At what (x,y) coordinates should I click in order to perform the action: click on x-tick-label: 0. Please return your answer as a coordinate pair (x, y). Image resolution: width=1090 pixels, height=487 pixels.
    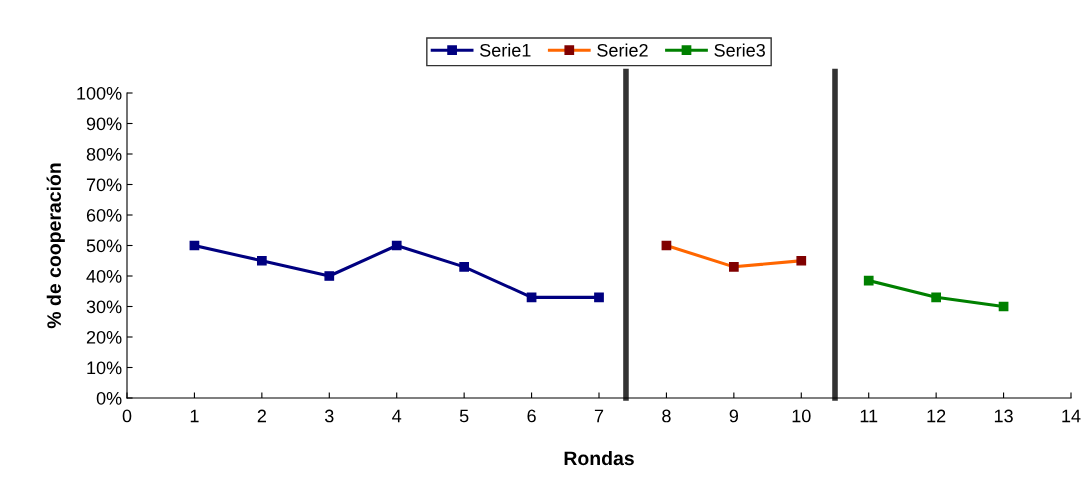
    Looking at the image, I should click on (127, 416).